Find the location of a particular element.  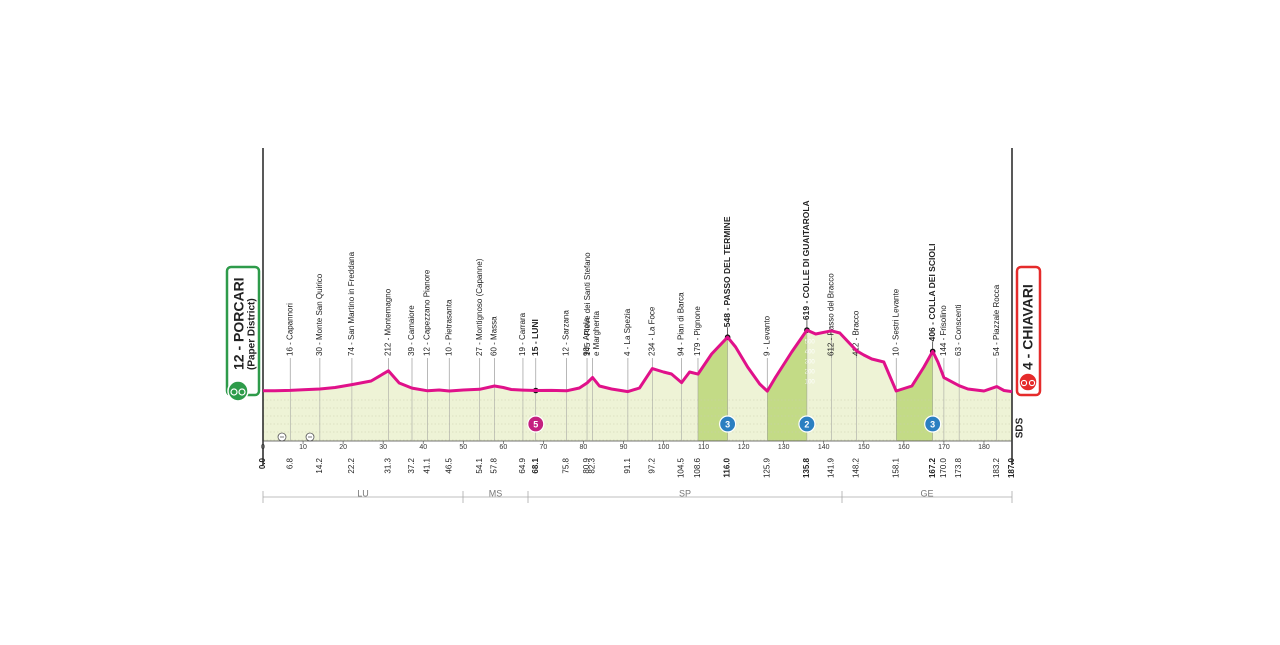

waypoint-label: 30 - Monte San Quirico is located at coordinates (319, 314).